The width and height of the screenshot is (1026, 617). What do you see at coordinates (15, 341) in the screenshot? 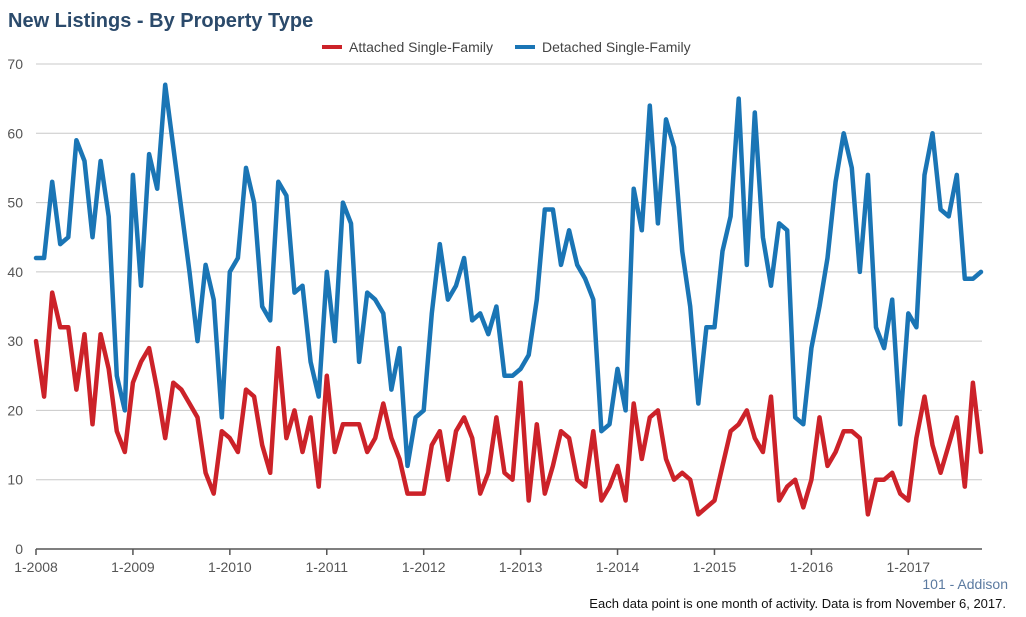
I see `y-tick-label: 30` at bounding box center [15, 341].